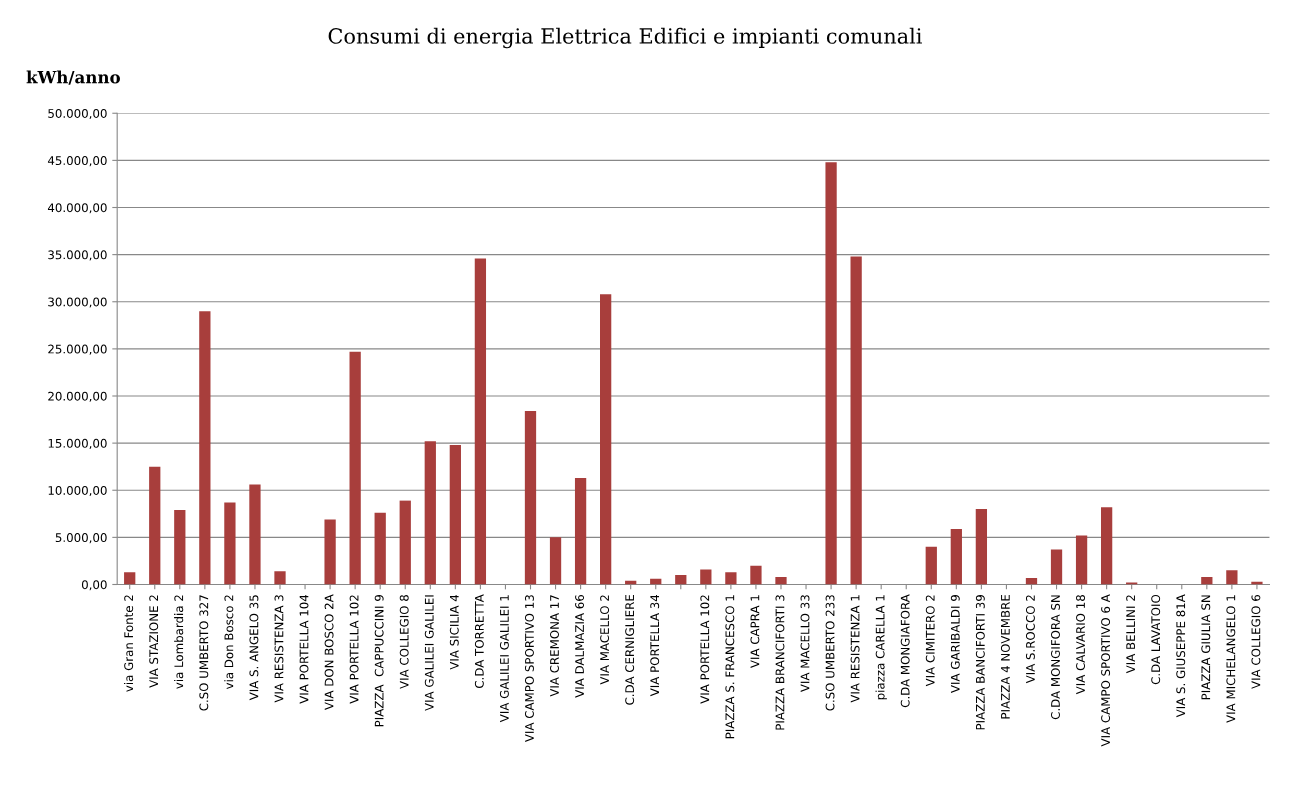 The width and height of the screenshot is (1302, 792). Describe the element at coordinates (554, 646) in the screenshot. I see `x-tick-label: VIA CREMONA 17` at that location.